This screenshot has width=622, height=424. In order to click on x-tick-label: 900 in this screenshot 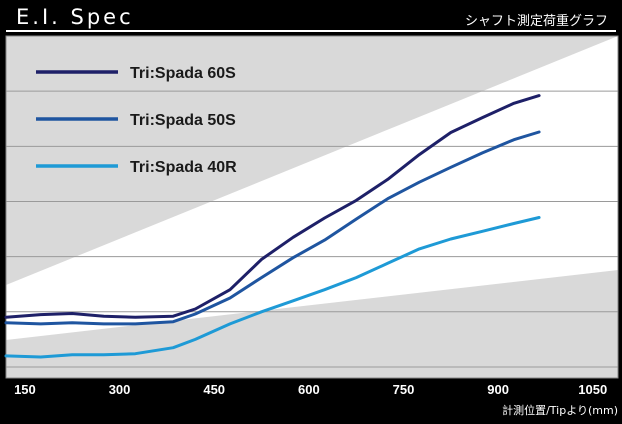, I will do `click(498, 389)`.